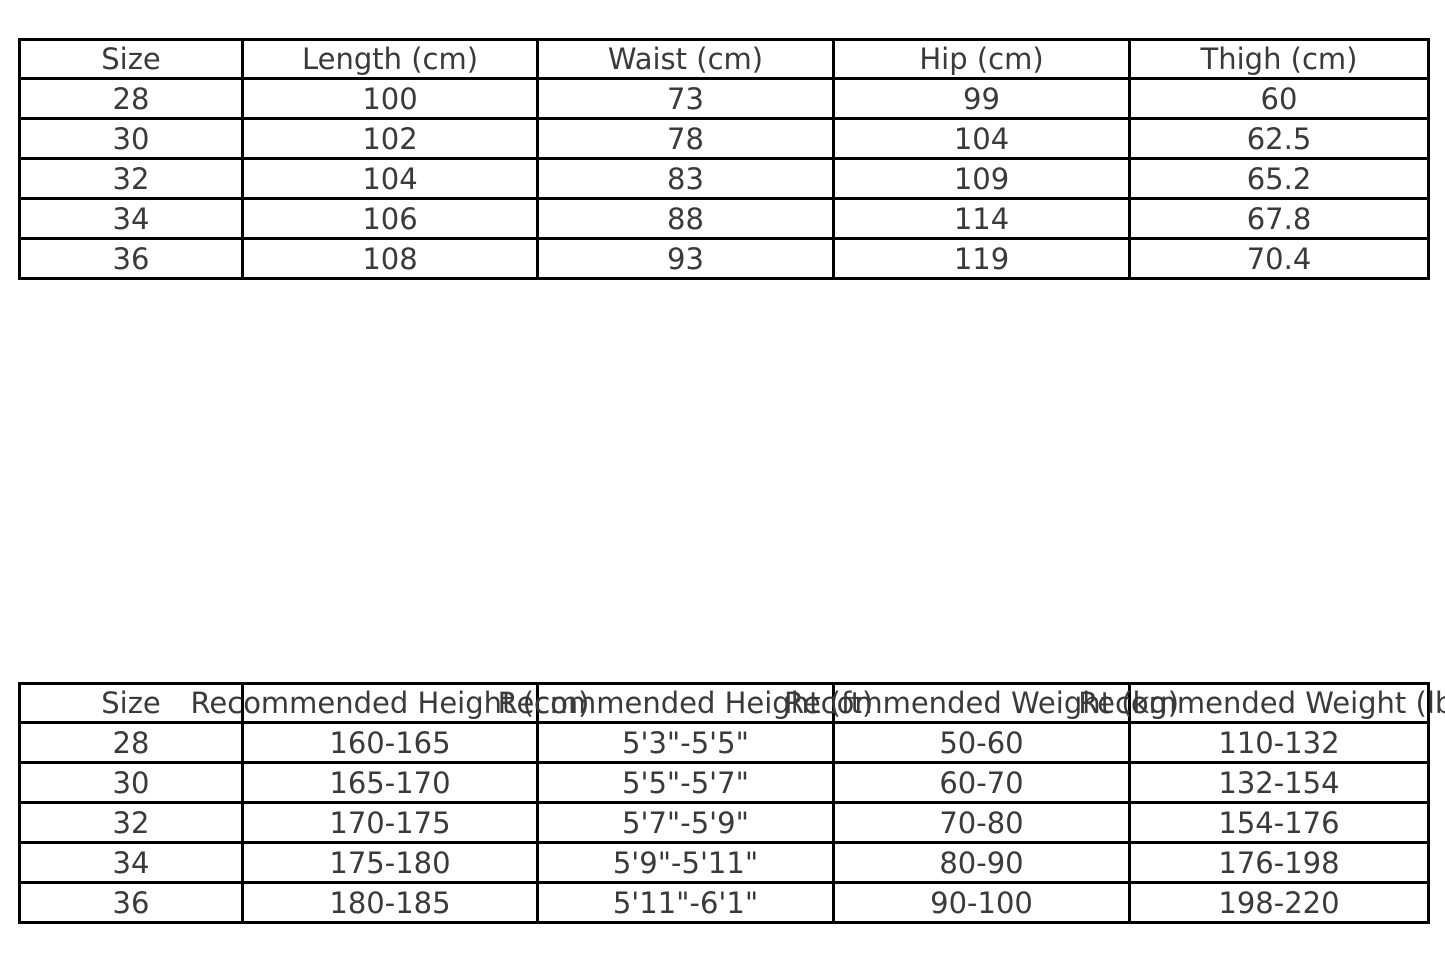 This screenshot has height=958, width=1445. What do you see at coordinates (685, 218) in the screenshot?
I see `table-cell: 88` at bounding box center [685, 218].